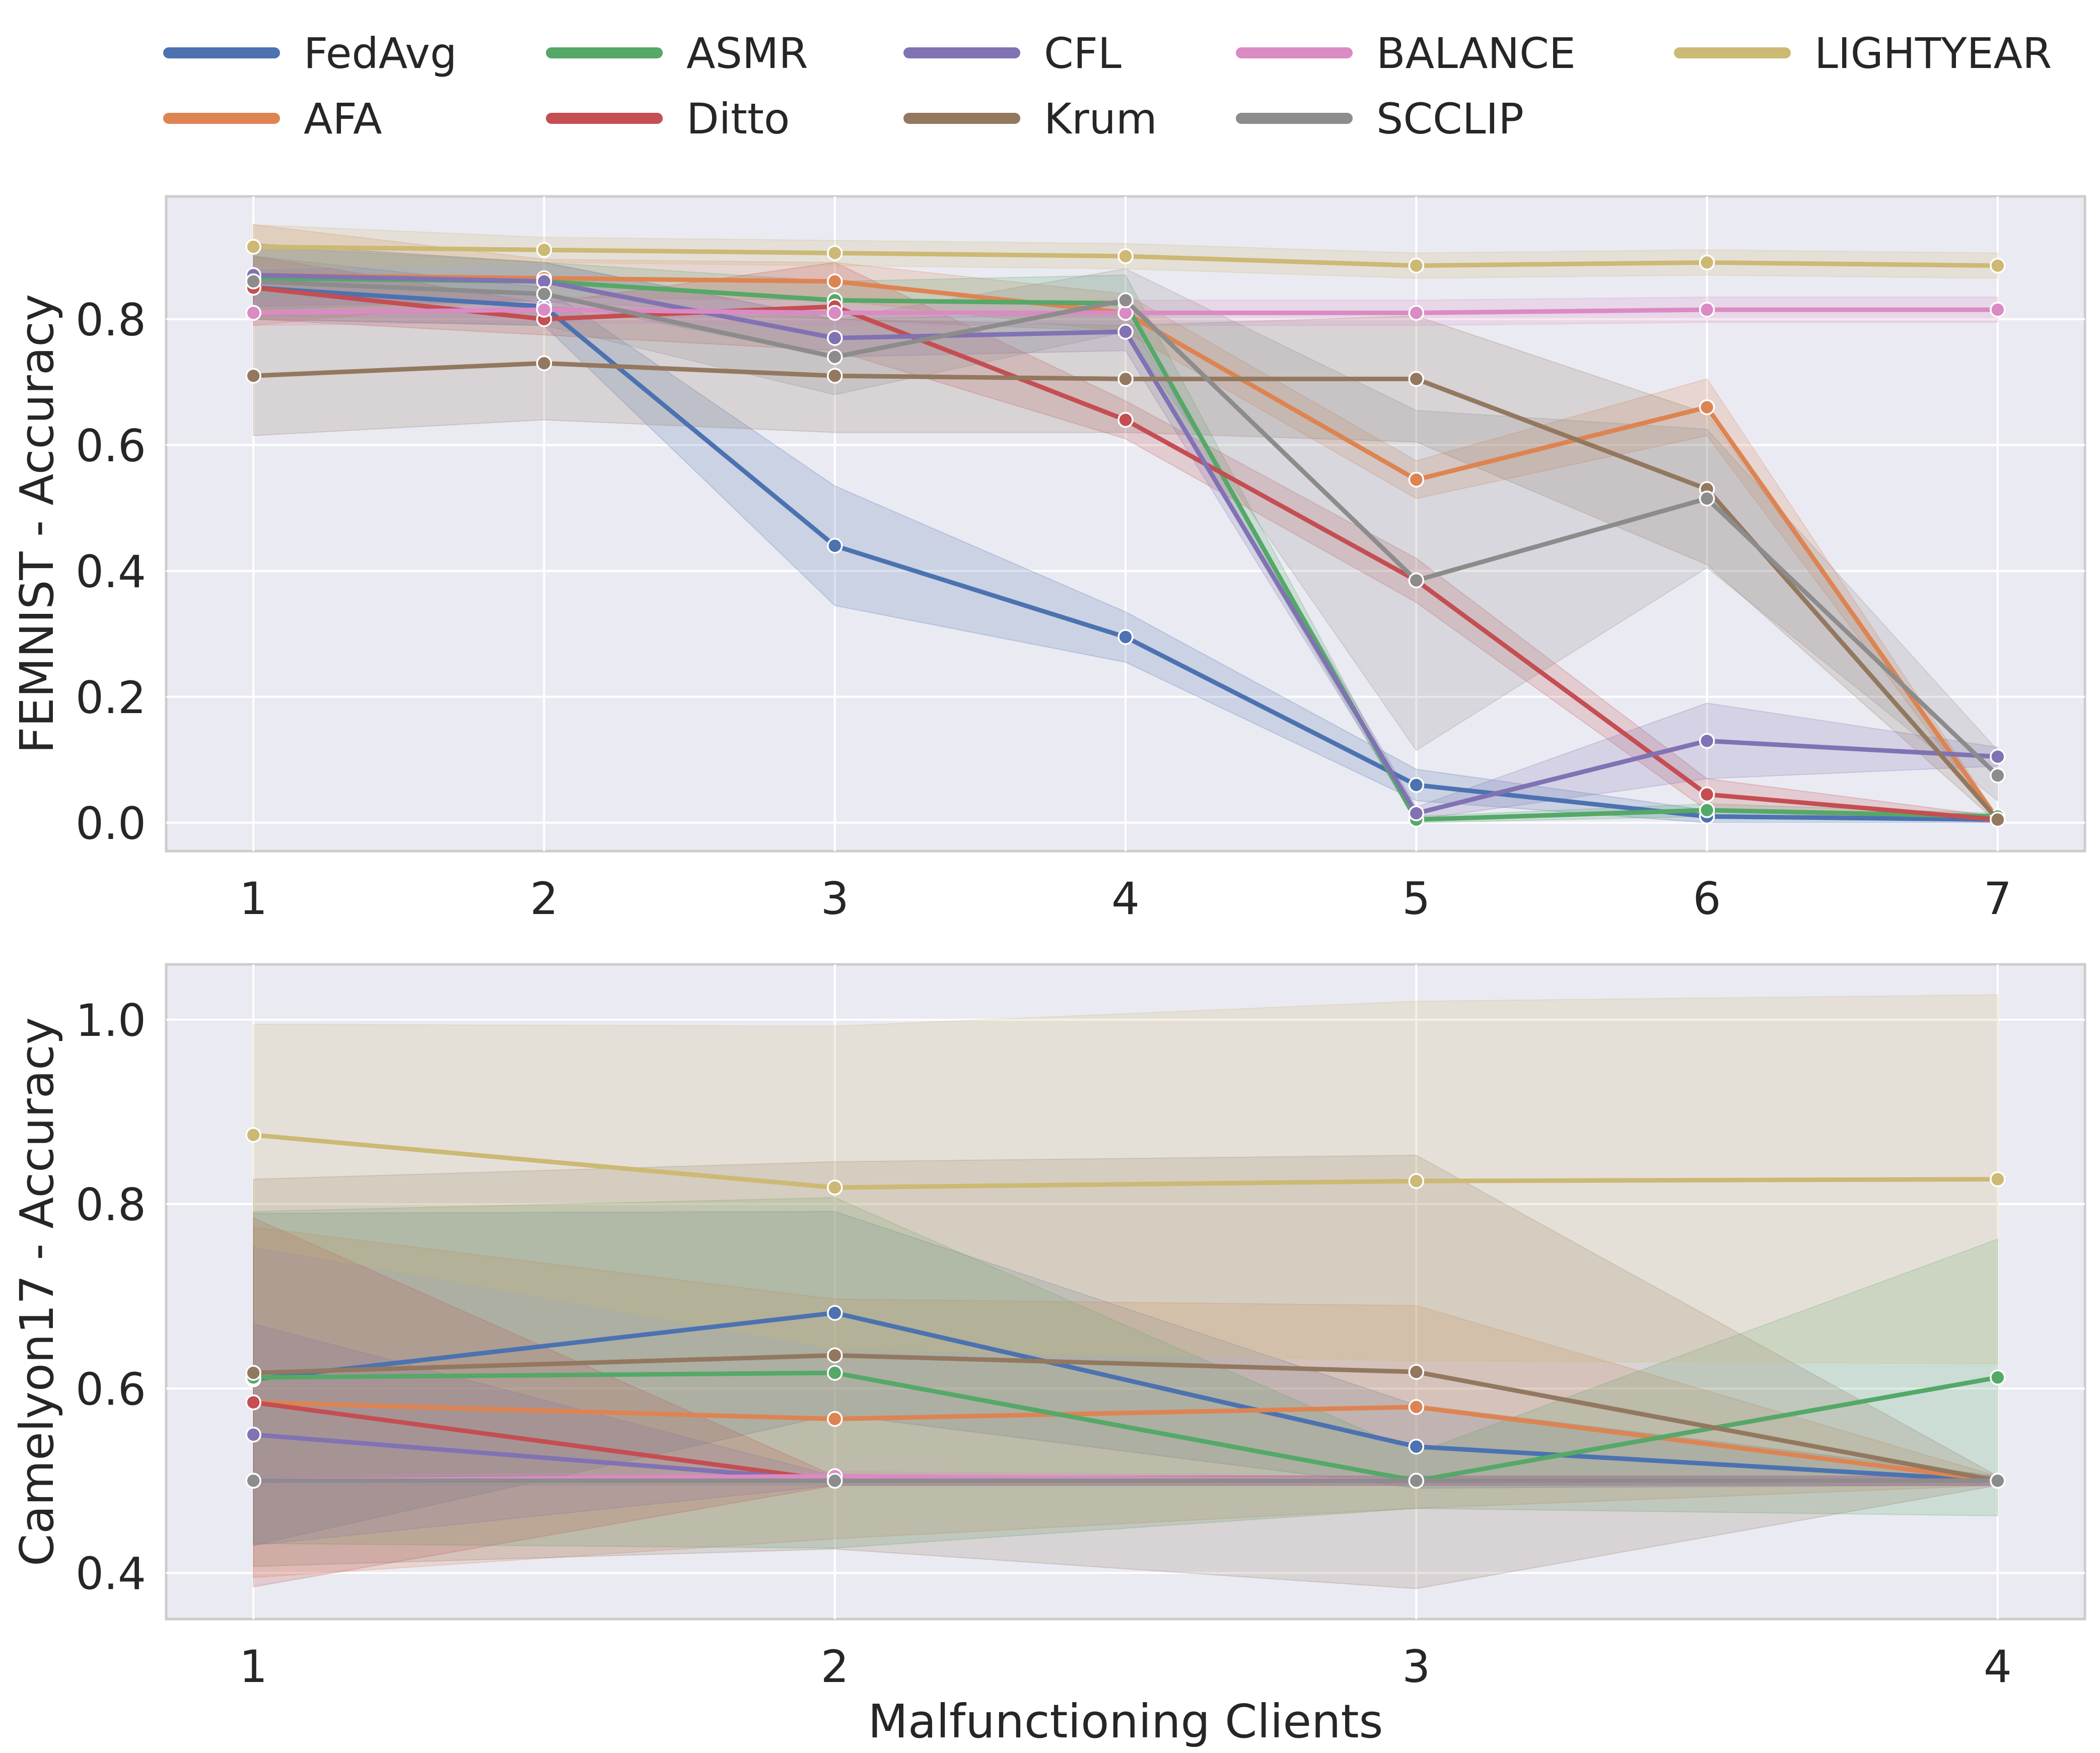 The height and width of the screenshot is (1753, 2100). What do you see at coordinates (111, 1573) in the screenshot?
I see `y-tick-label: 0.4` at bounding box center [111, 1573].